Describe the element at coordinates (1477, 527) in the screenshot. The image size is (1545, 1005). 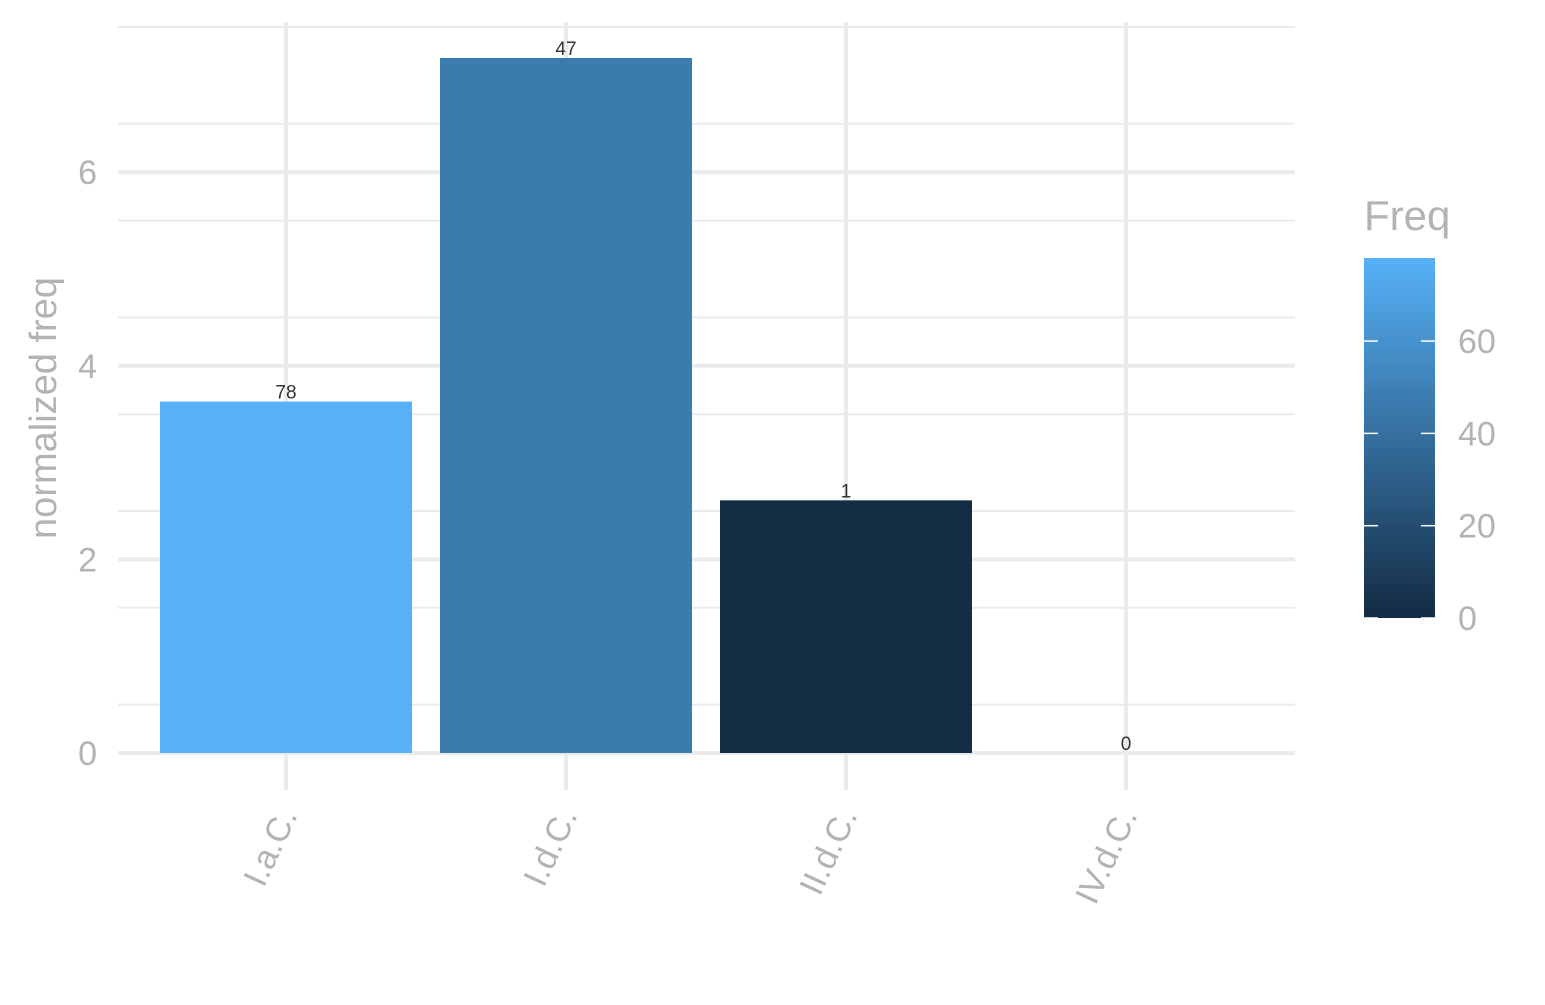
I see `colorbar-tick-label: 20` at that location.